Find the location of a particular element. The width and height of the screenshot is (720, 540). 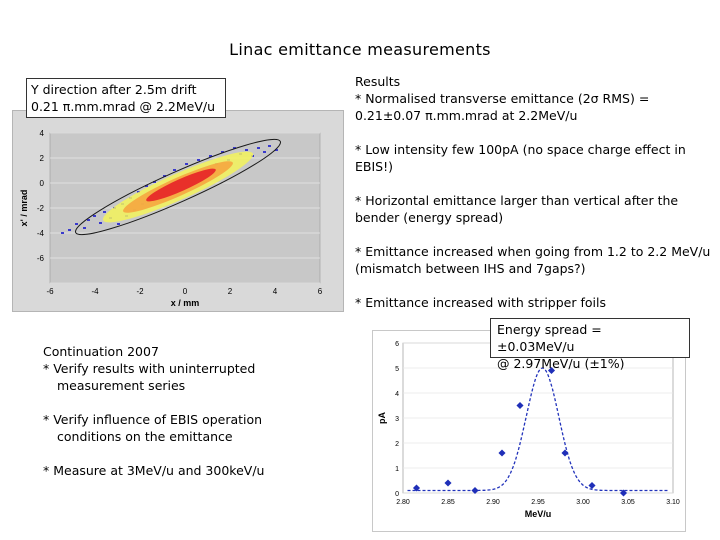

energy-ylabel: pA is located at coordinates (382, 418).